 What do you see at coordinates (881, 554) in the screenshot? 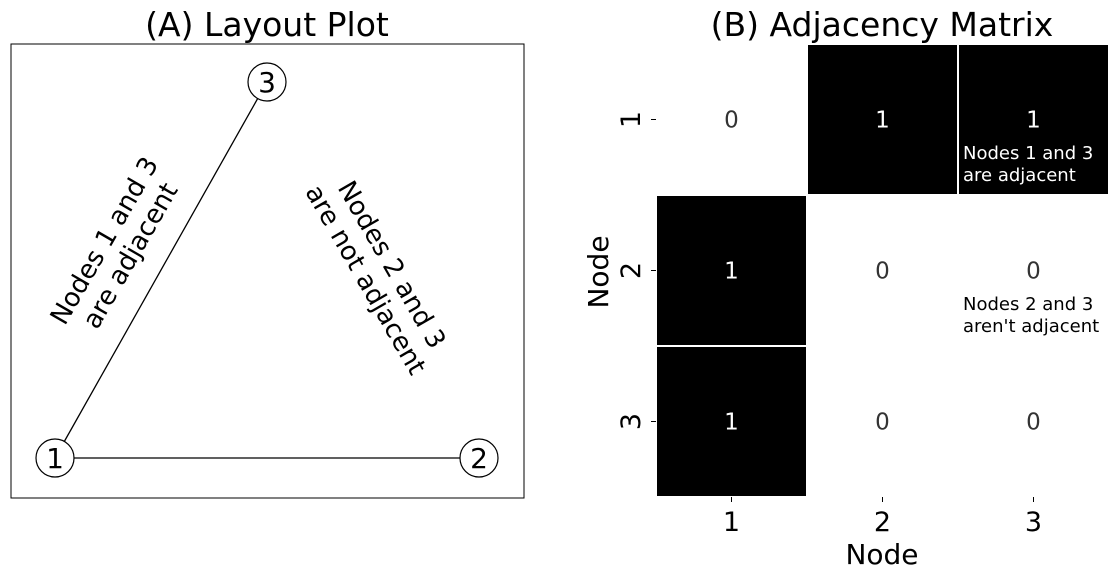
I see `matrix-x-axis-label: Node` at bounding box center [881, 554].